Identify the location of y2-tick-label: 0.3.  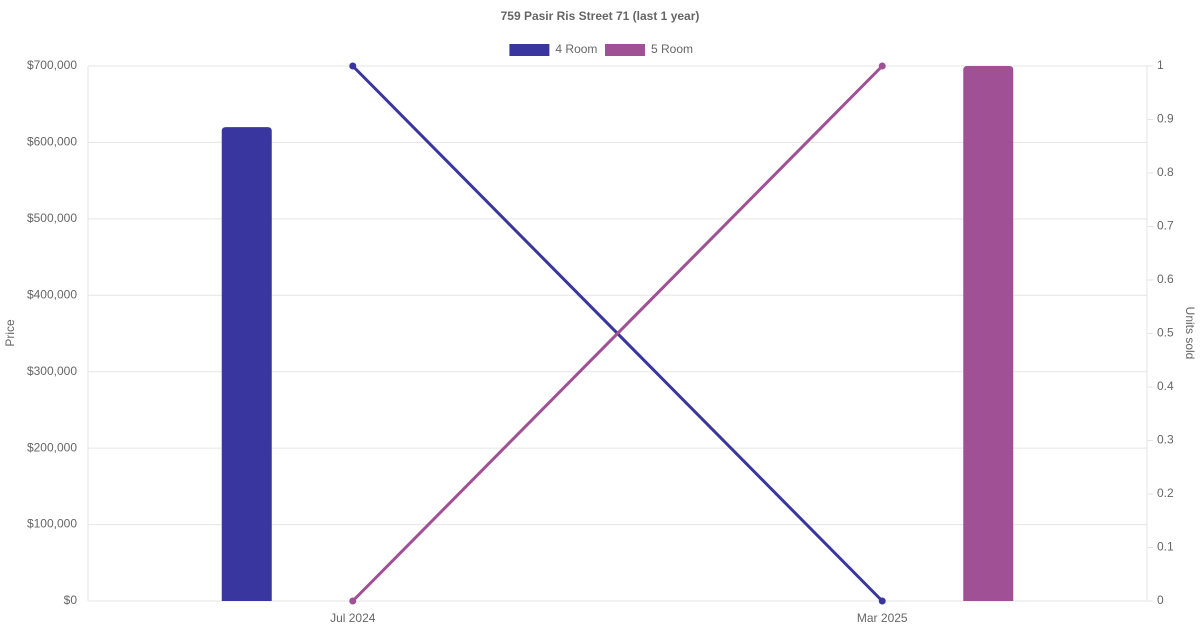
(1165, 440).